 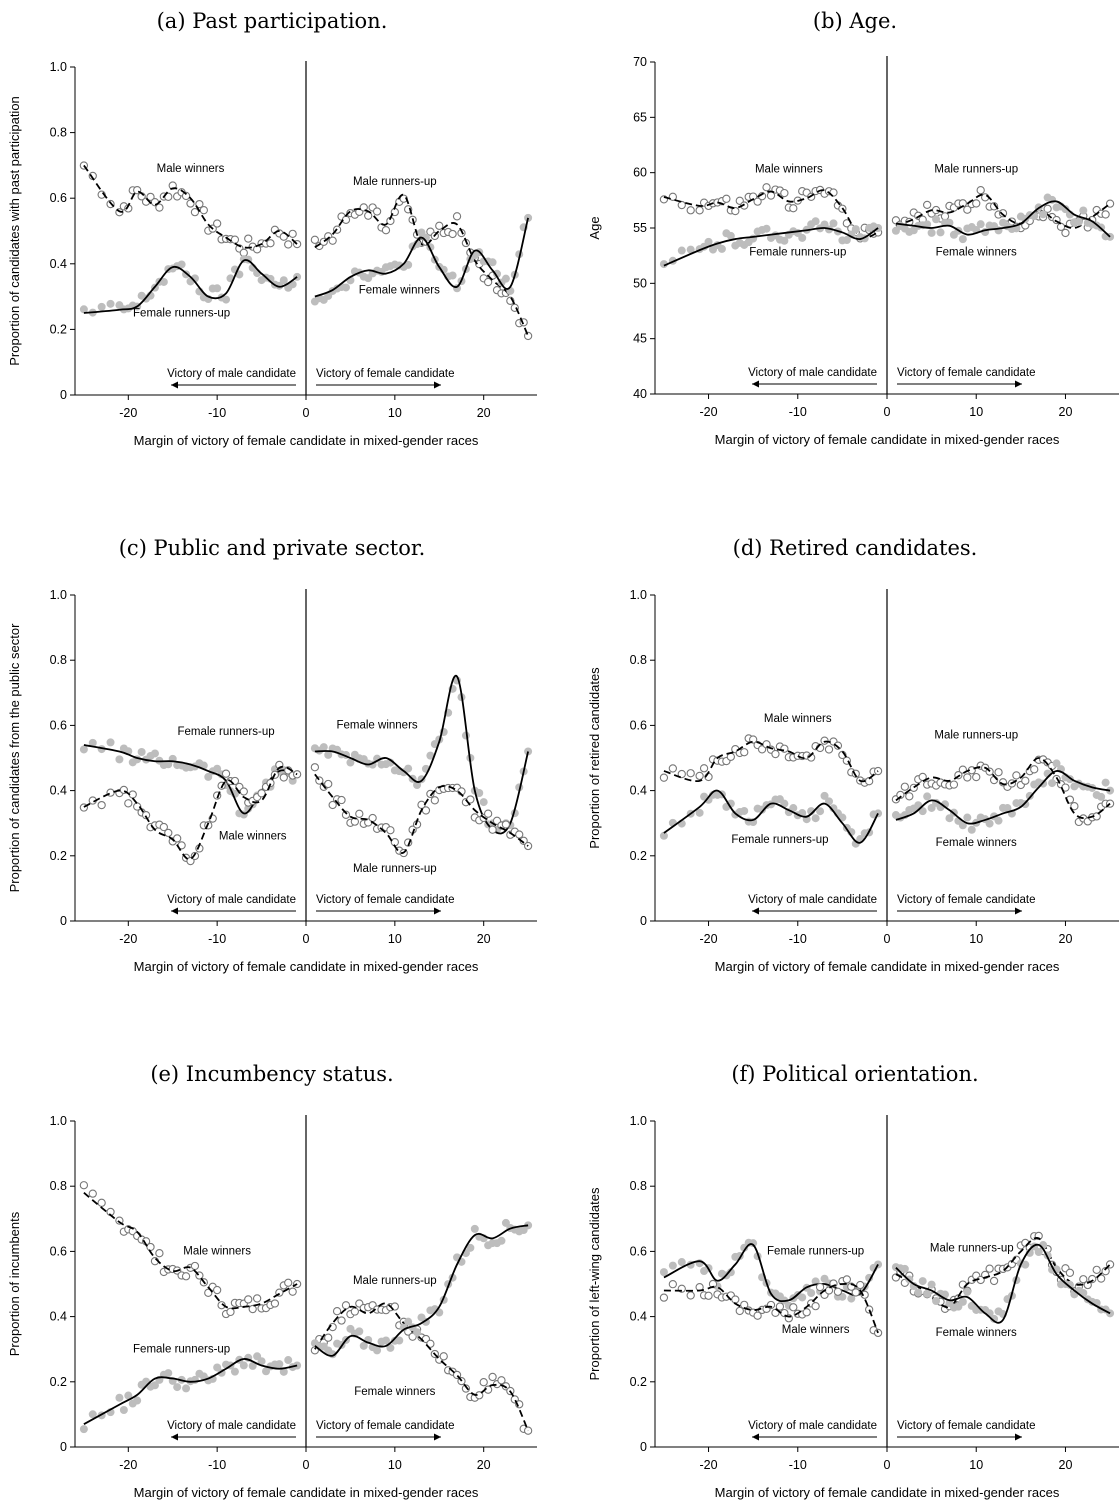 I want to click on y-tick-label: 0, so click(x=643, y=921).